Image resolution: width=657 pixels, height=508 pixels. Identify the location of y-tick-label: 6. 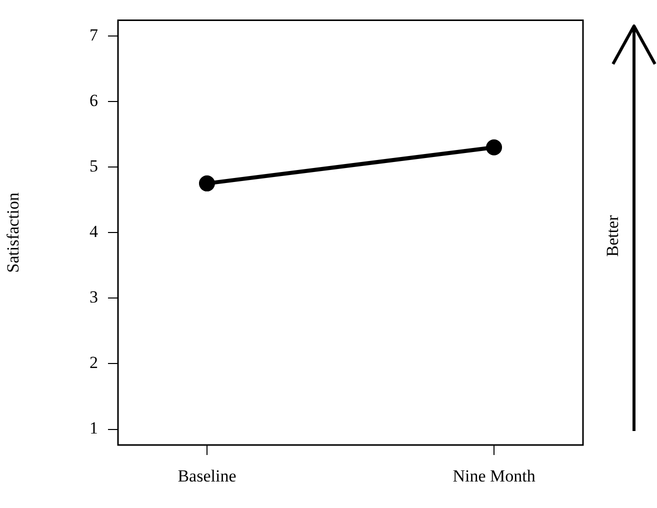
(94, 100).